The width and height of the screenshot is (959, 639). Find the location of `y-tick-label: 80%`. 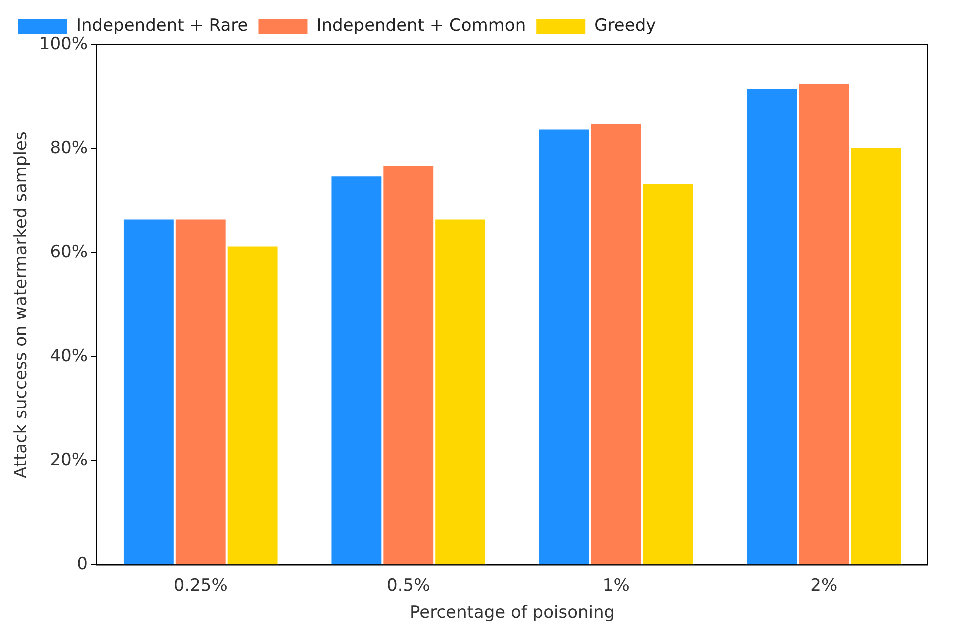

y-tick-label: 80% is located at coordinates (69, 148).